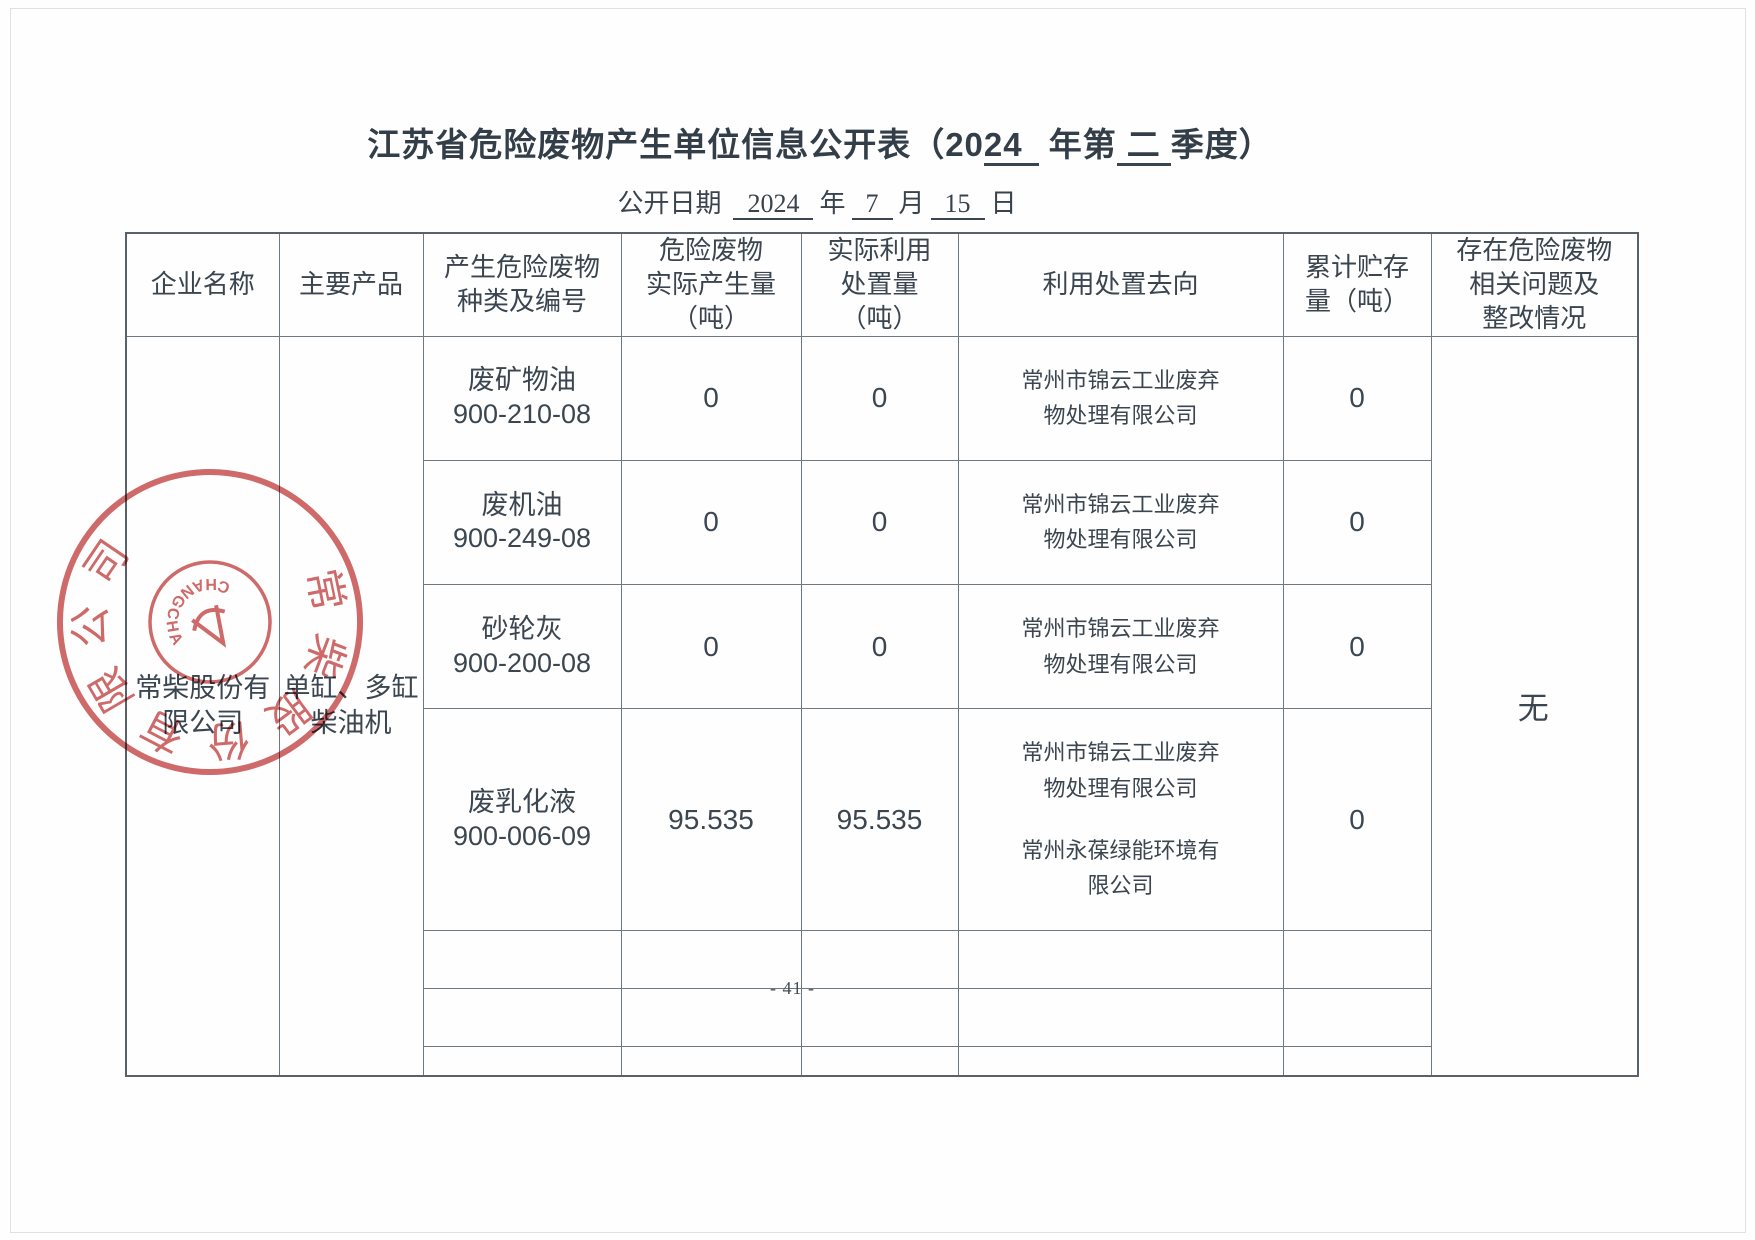 The width and height of the screenshot is (1755, 1240). Describe the element at coordinates (1120, 868) in the screenshot. I see `destination-company: 常州永葆绿能环境有限公司` at that location.